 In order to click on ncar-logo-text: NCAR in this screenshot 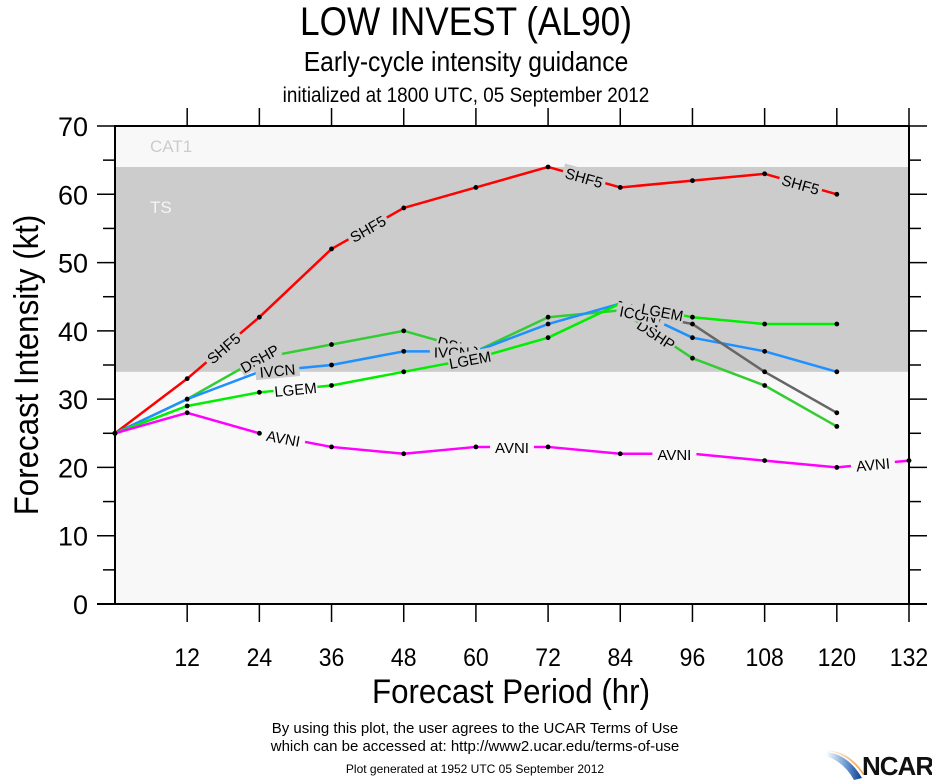, I will do `click(897, 766)`.